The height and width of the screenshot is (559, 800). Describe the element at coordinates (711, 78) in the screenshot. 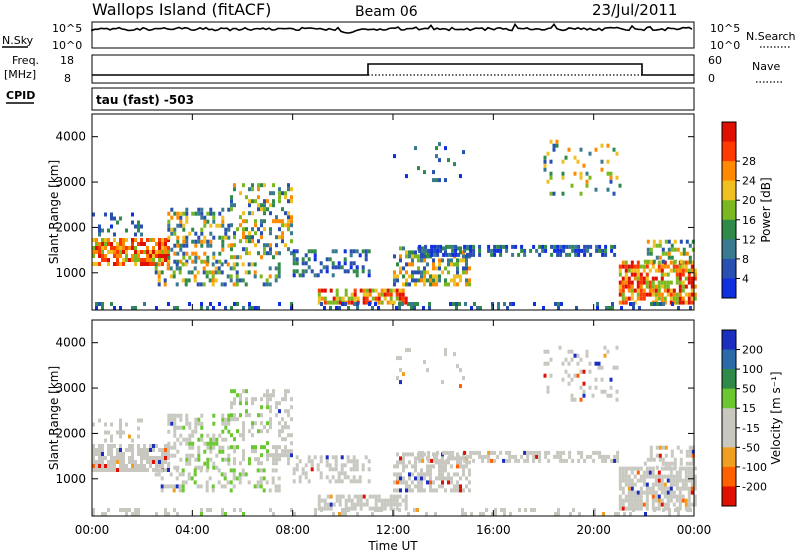

I see `nave-tick-bottom: 0` at that location.